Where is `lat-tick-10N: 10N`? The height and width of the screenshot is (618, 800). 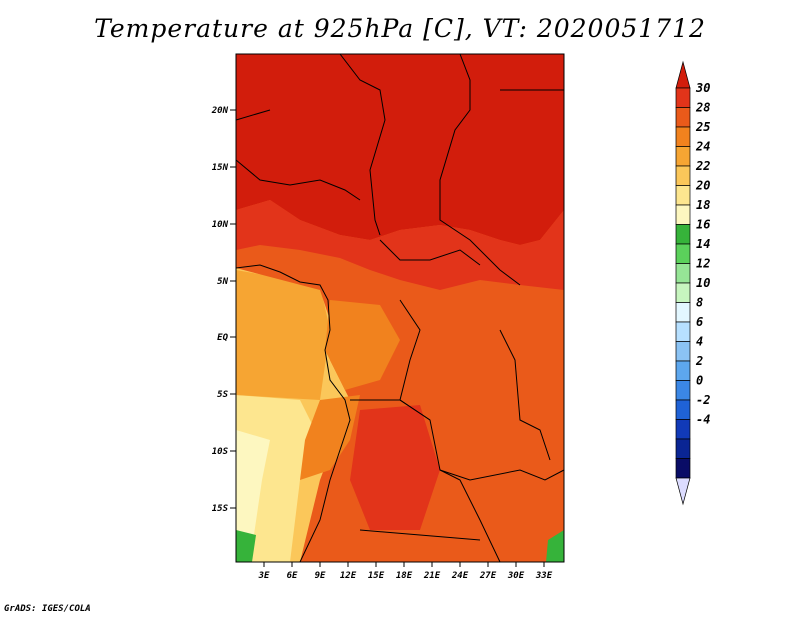 lat-tick-10N: 10N is located at coordinates (224, 225).